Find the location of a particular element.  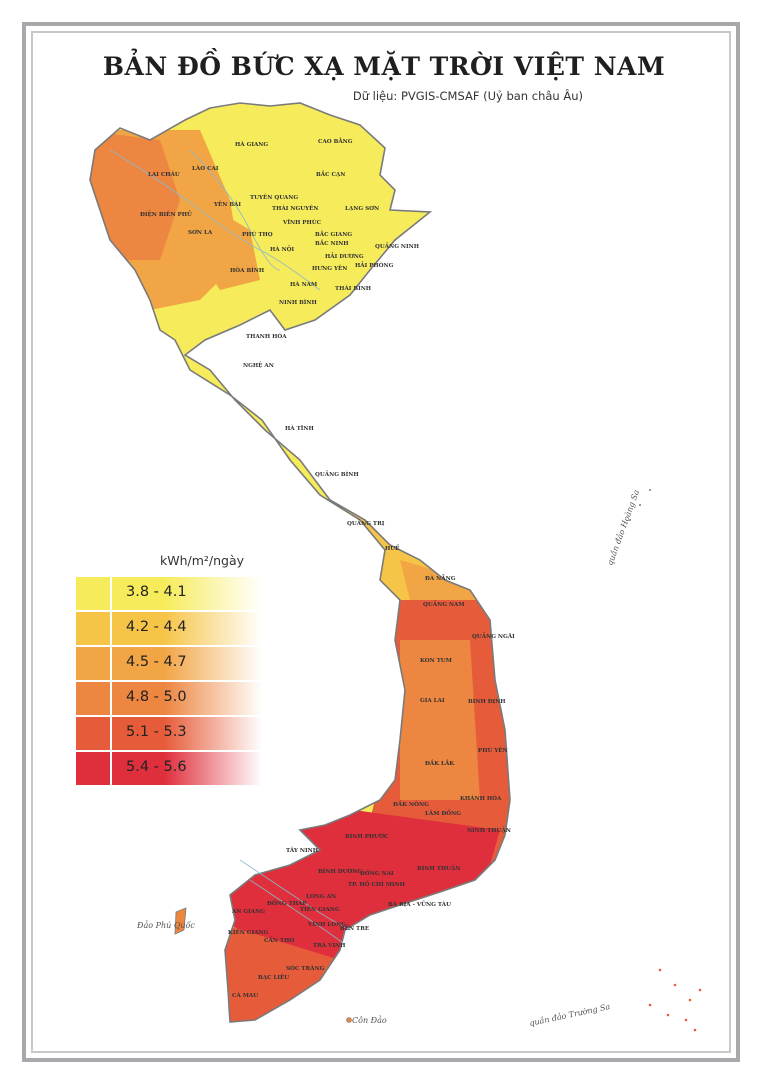

province-lang-son: LẠNG SƠN is located at coordinates (362, 209).